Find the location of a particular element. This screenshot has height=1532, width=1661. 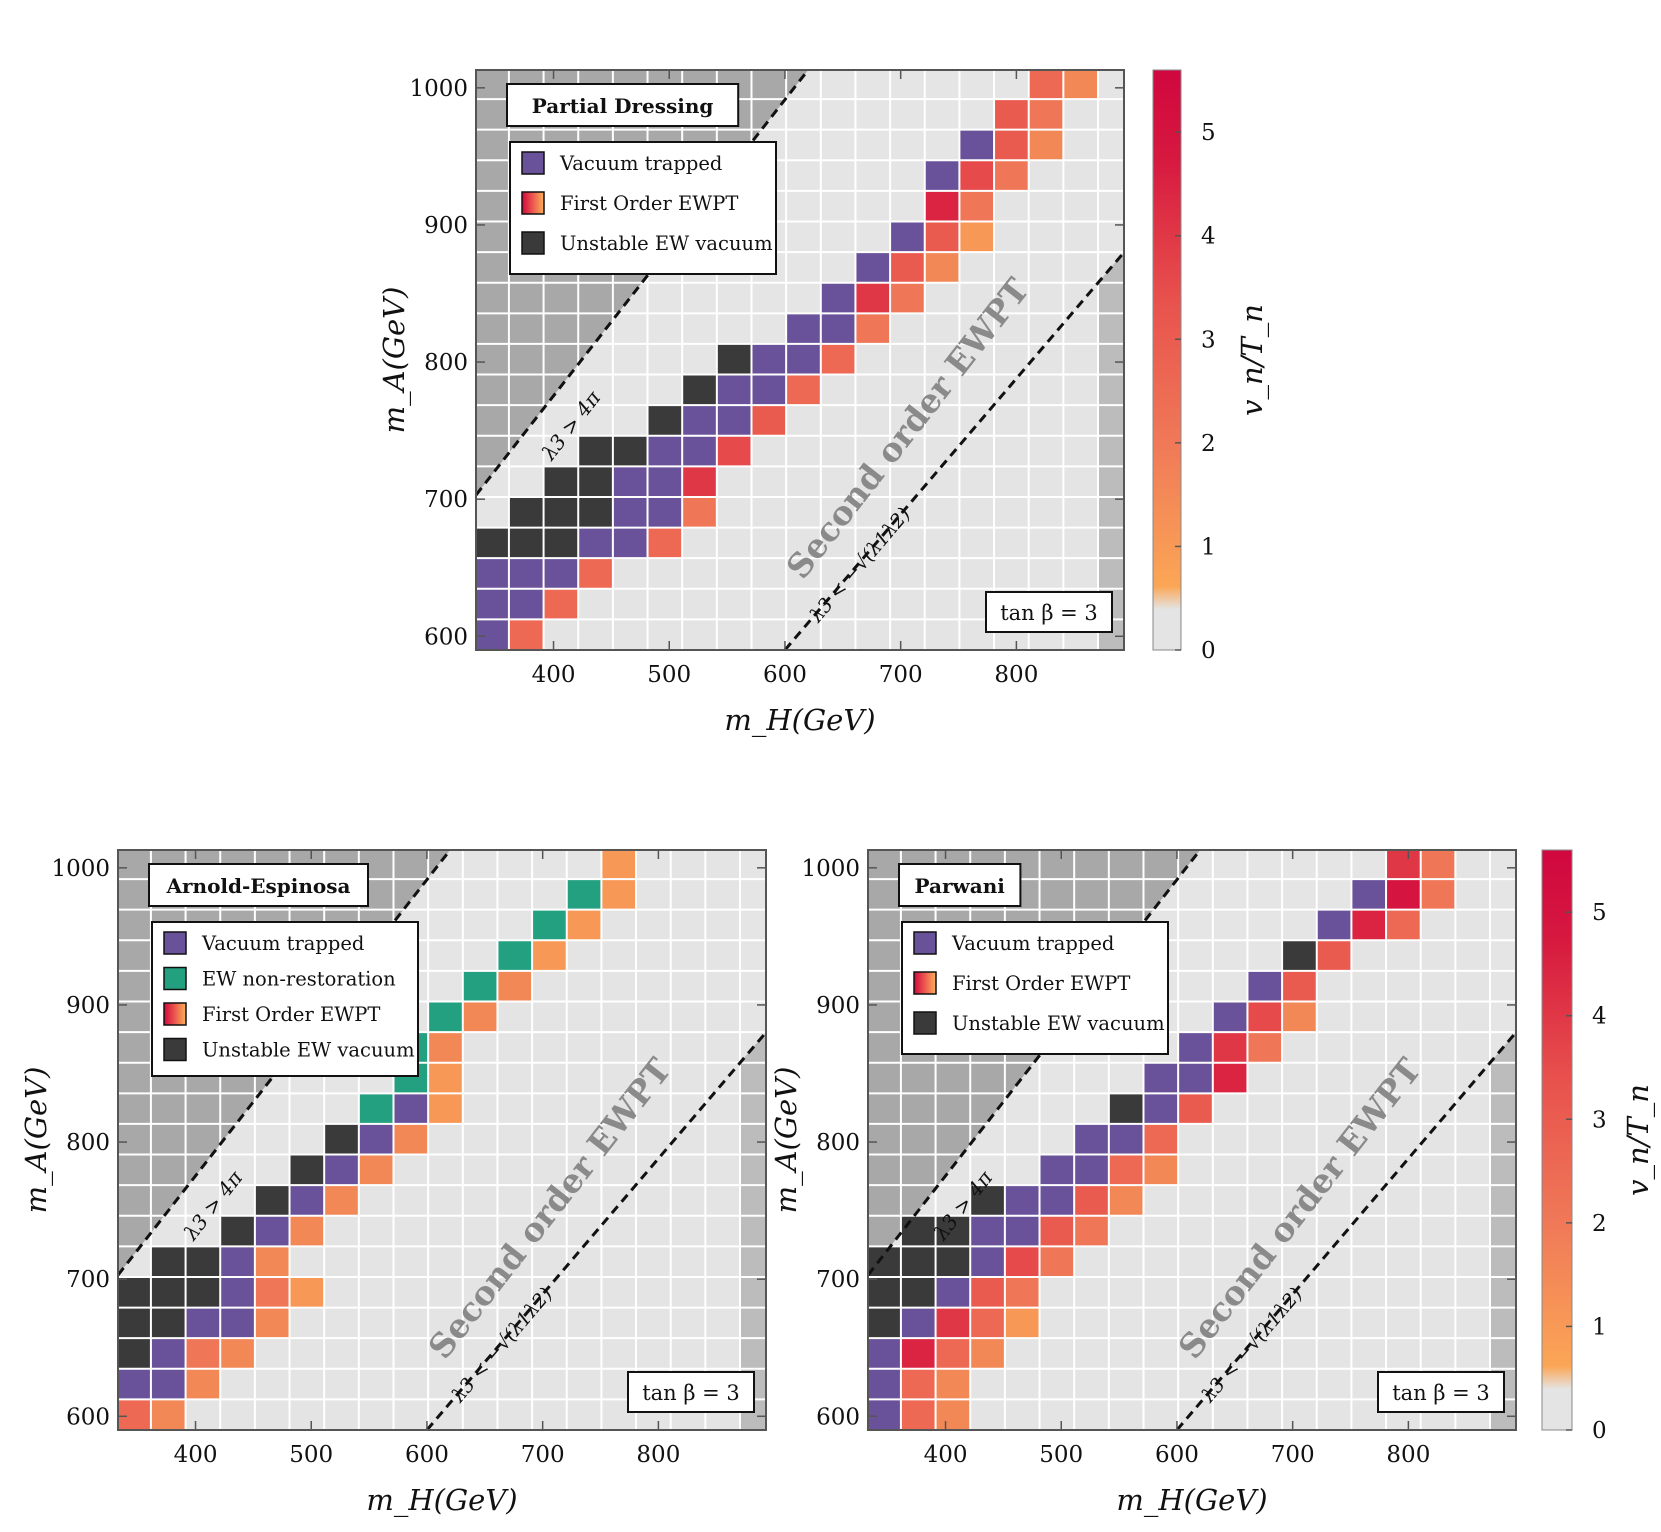

x-tick-label: 600 is located at coordinates (785, 675).